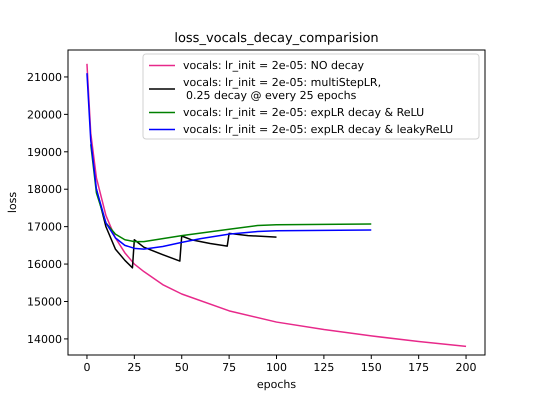  I want to click on y-tick-label: 17000, so click(44, 227).